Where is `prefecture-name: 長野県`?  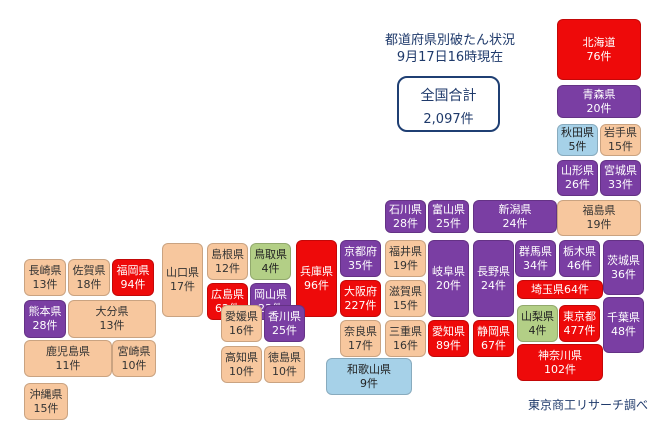
prefecture-name: 長野県 is located at coordinates (493, 271).